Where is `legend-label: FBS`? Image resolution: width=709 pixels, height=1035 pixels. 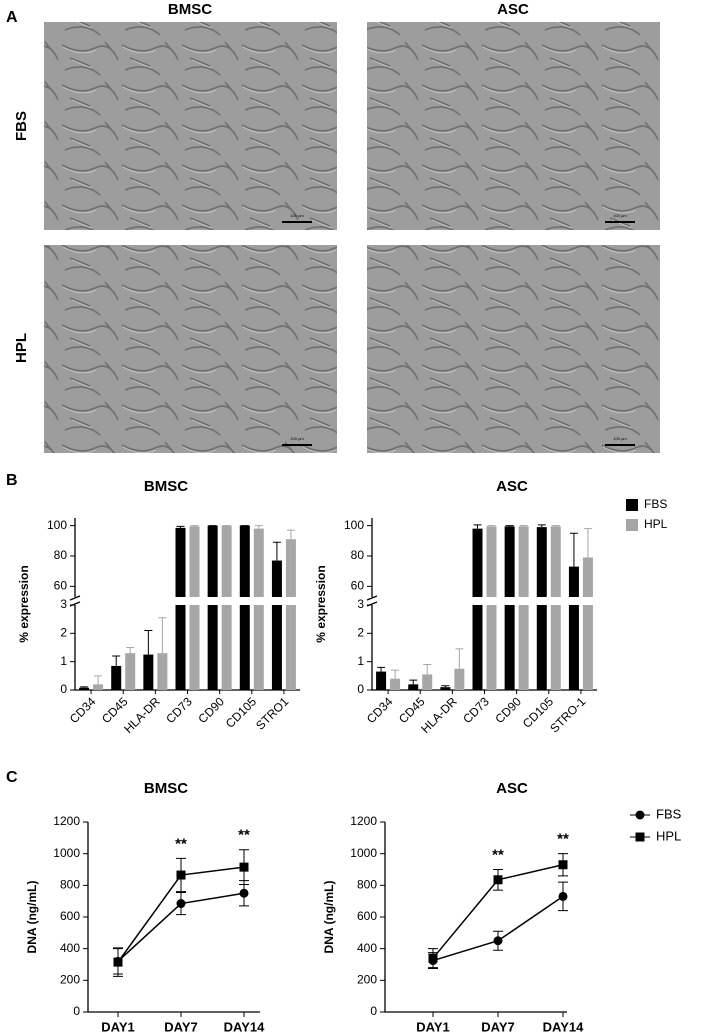
legend-label: FBS is located at coordinates (669, 813).